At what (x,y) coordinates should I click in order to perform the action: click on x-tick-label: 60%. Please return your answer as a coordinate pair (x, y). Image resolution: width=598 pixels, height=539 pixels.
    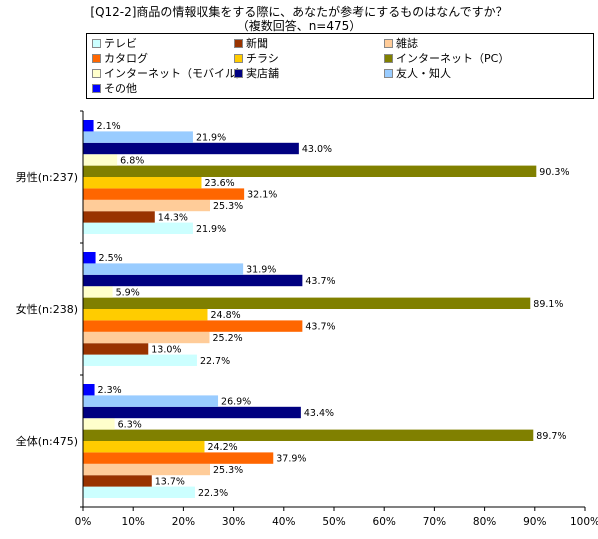
    Looking at the image, I should click on (384, 522).